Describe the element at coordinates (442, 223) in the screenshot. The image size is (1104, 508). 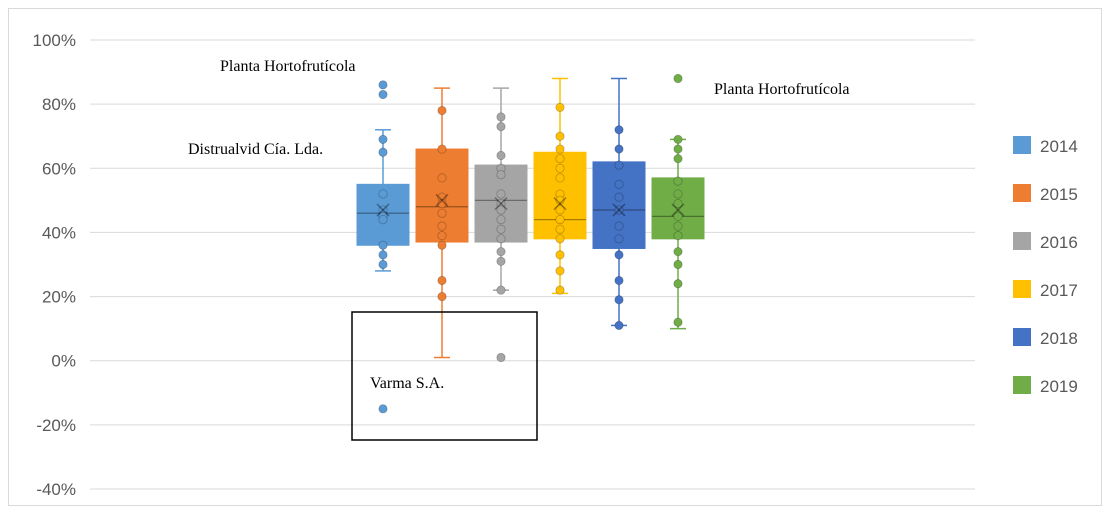
I see `box-2015` at that location.